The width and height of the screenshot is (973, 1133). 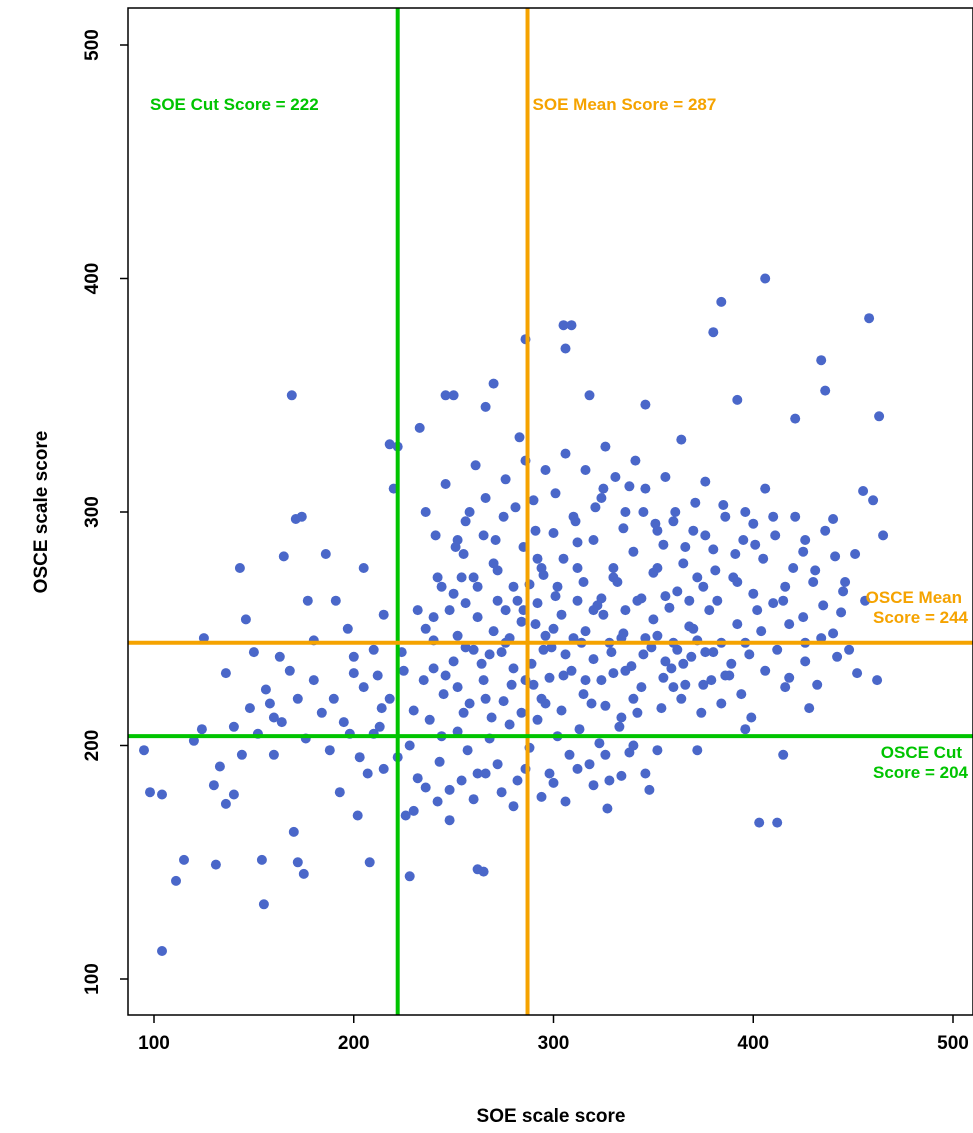 What do you see at coordinates (753, 1043) in the screenshot?
I see `x-tick-label: 400` at bounding box center [753, 1043].